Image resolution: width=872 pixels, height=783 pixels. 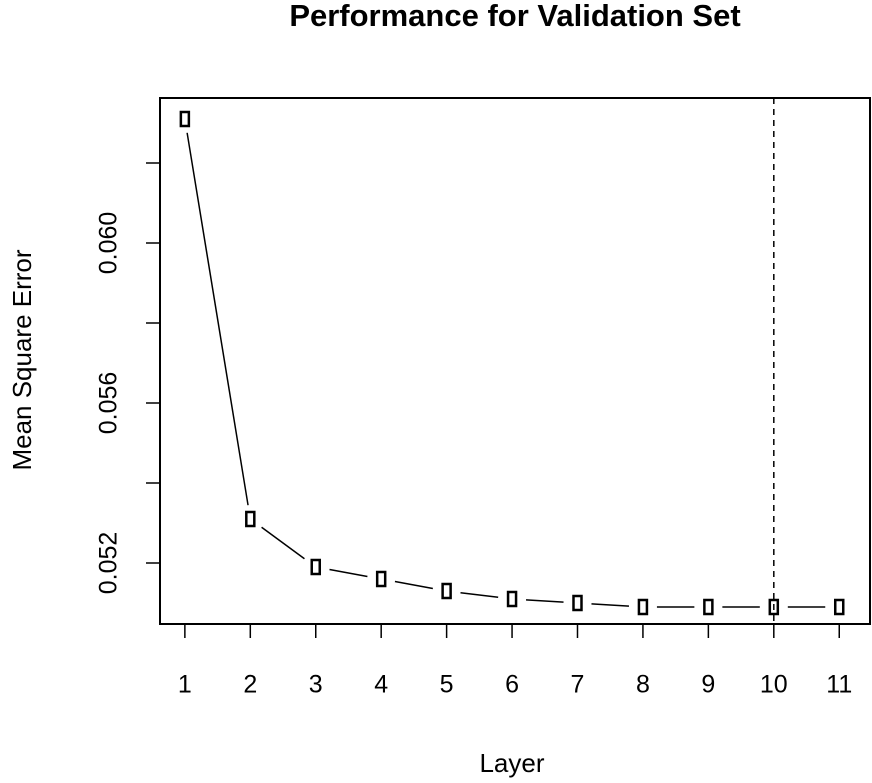 I want to click on x-tick-label: 5, so click(x=447, y=685).